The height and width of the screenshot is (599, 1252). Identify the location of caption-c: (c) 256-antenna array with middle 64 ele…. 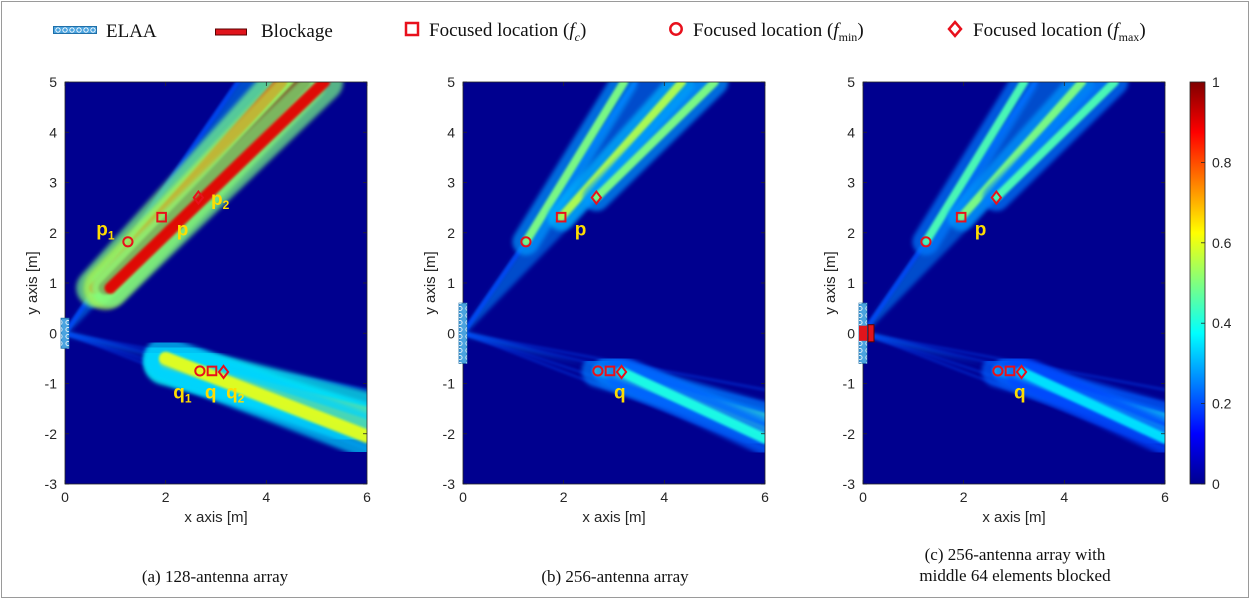
(1015, 565).